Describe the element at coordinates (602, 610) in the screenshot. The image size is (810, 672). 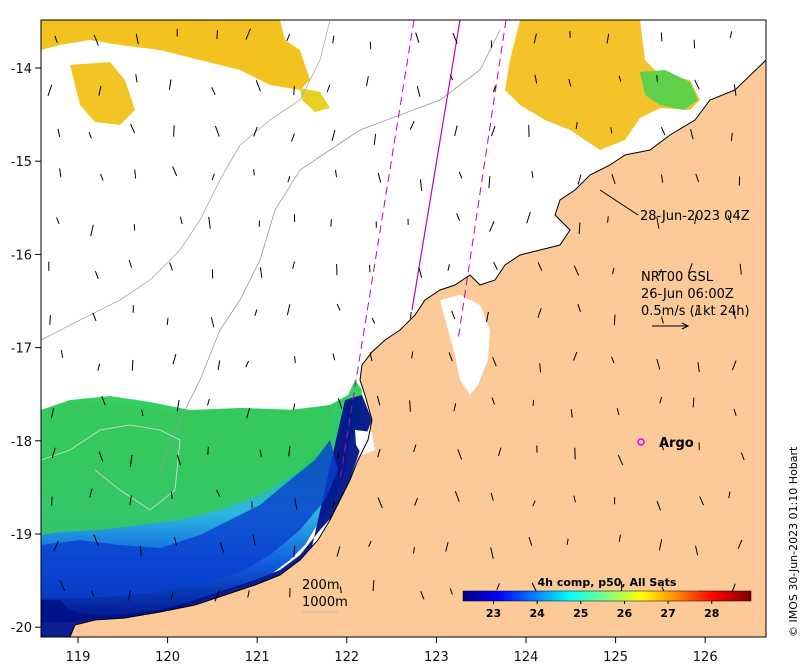
I see `colorbar-ticks: 23 24 25 26 27 28` at that location.